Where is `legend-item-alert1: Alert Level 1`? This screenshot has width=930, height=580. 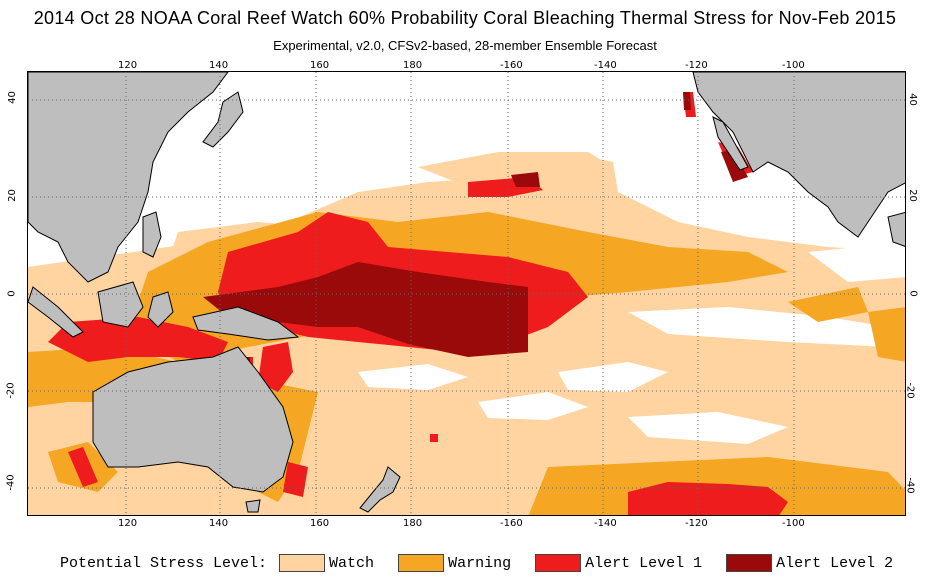 legend-item-alert1: Alert Level 1 is located at coordinates (618, 563).